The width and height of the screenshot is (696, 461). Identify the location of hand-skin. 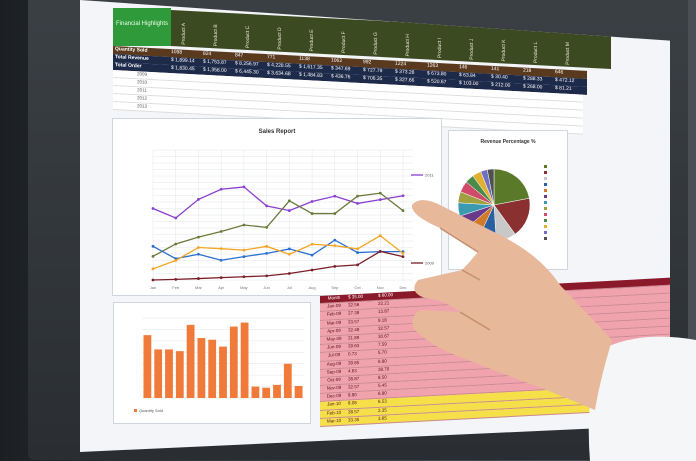
(511, 305).